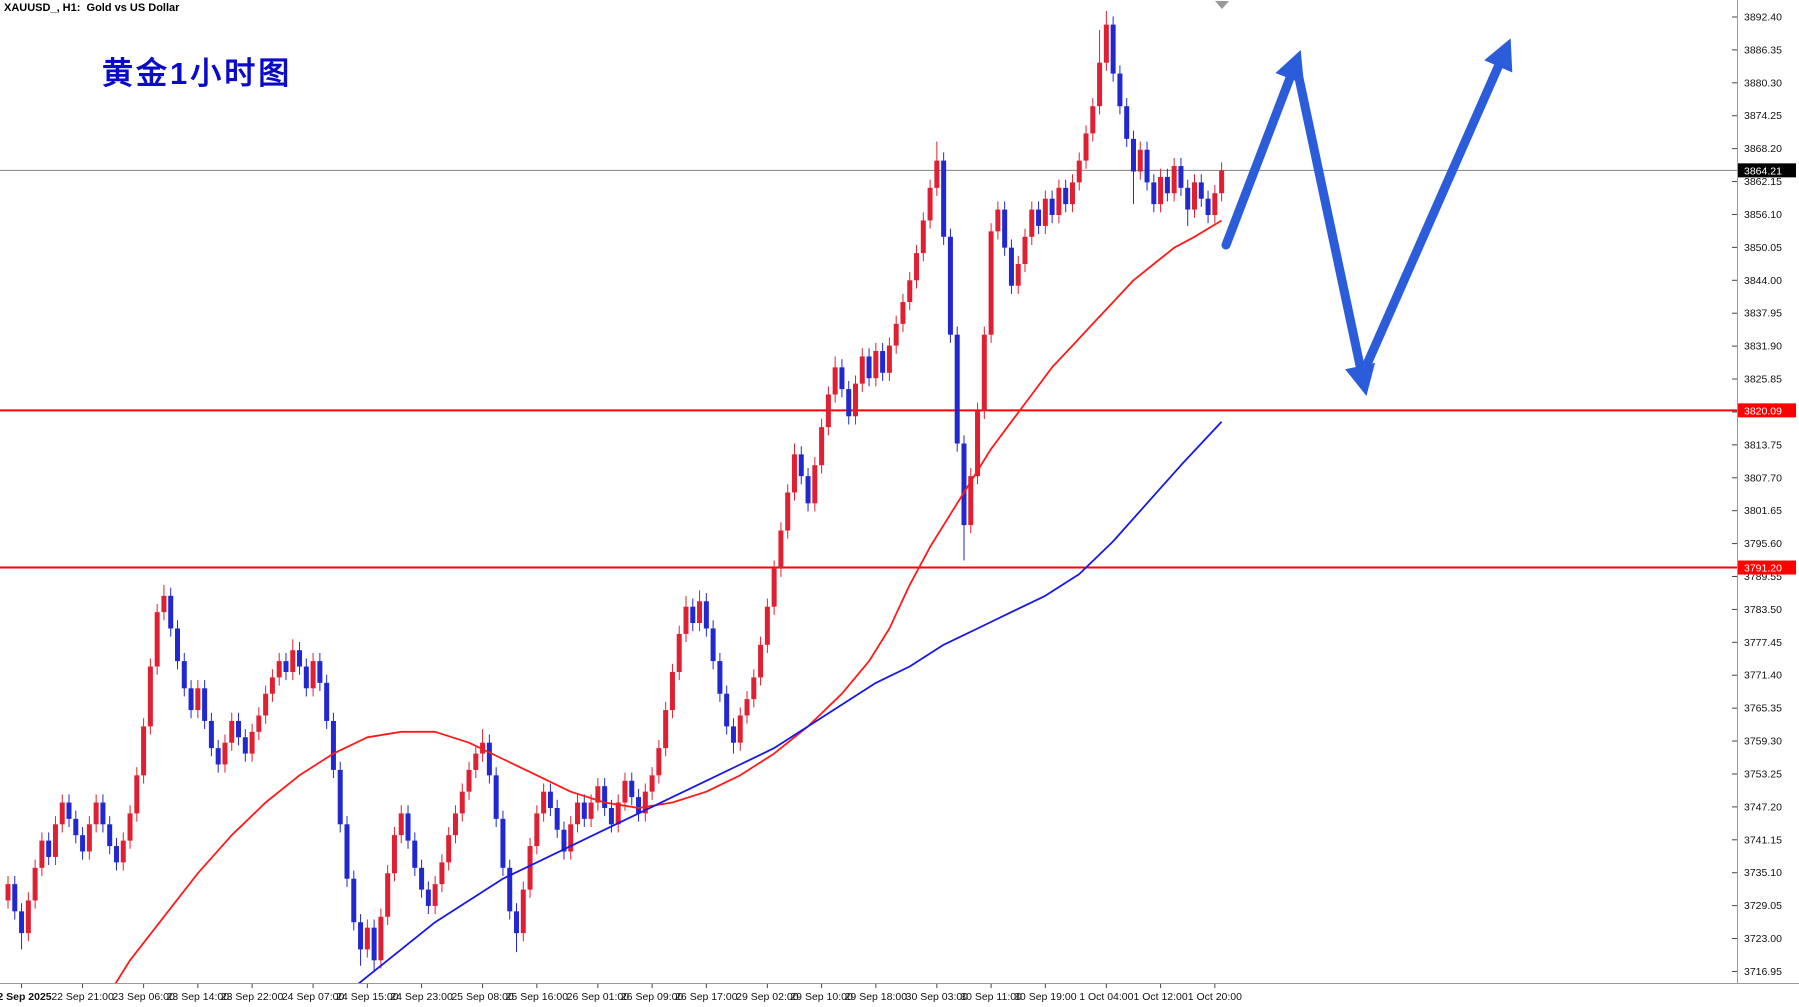 The height and width of the screenshot is (1007, 1799). I want to click on svg-text: 3716.95, so click(1763, 972).